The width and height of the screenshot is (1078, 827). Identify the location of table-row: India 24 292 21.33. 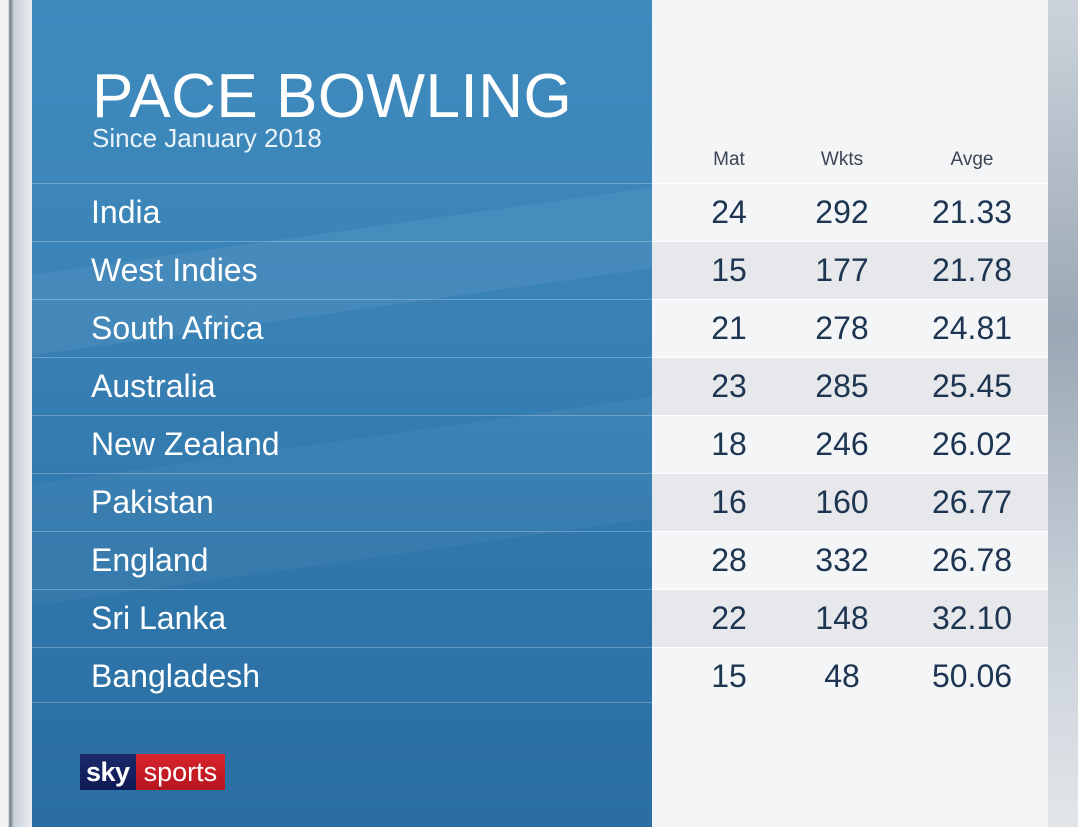
(540, 212).